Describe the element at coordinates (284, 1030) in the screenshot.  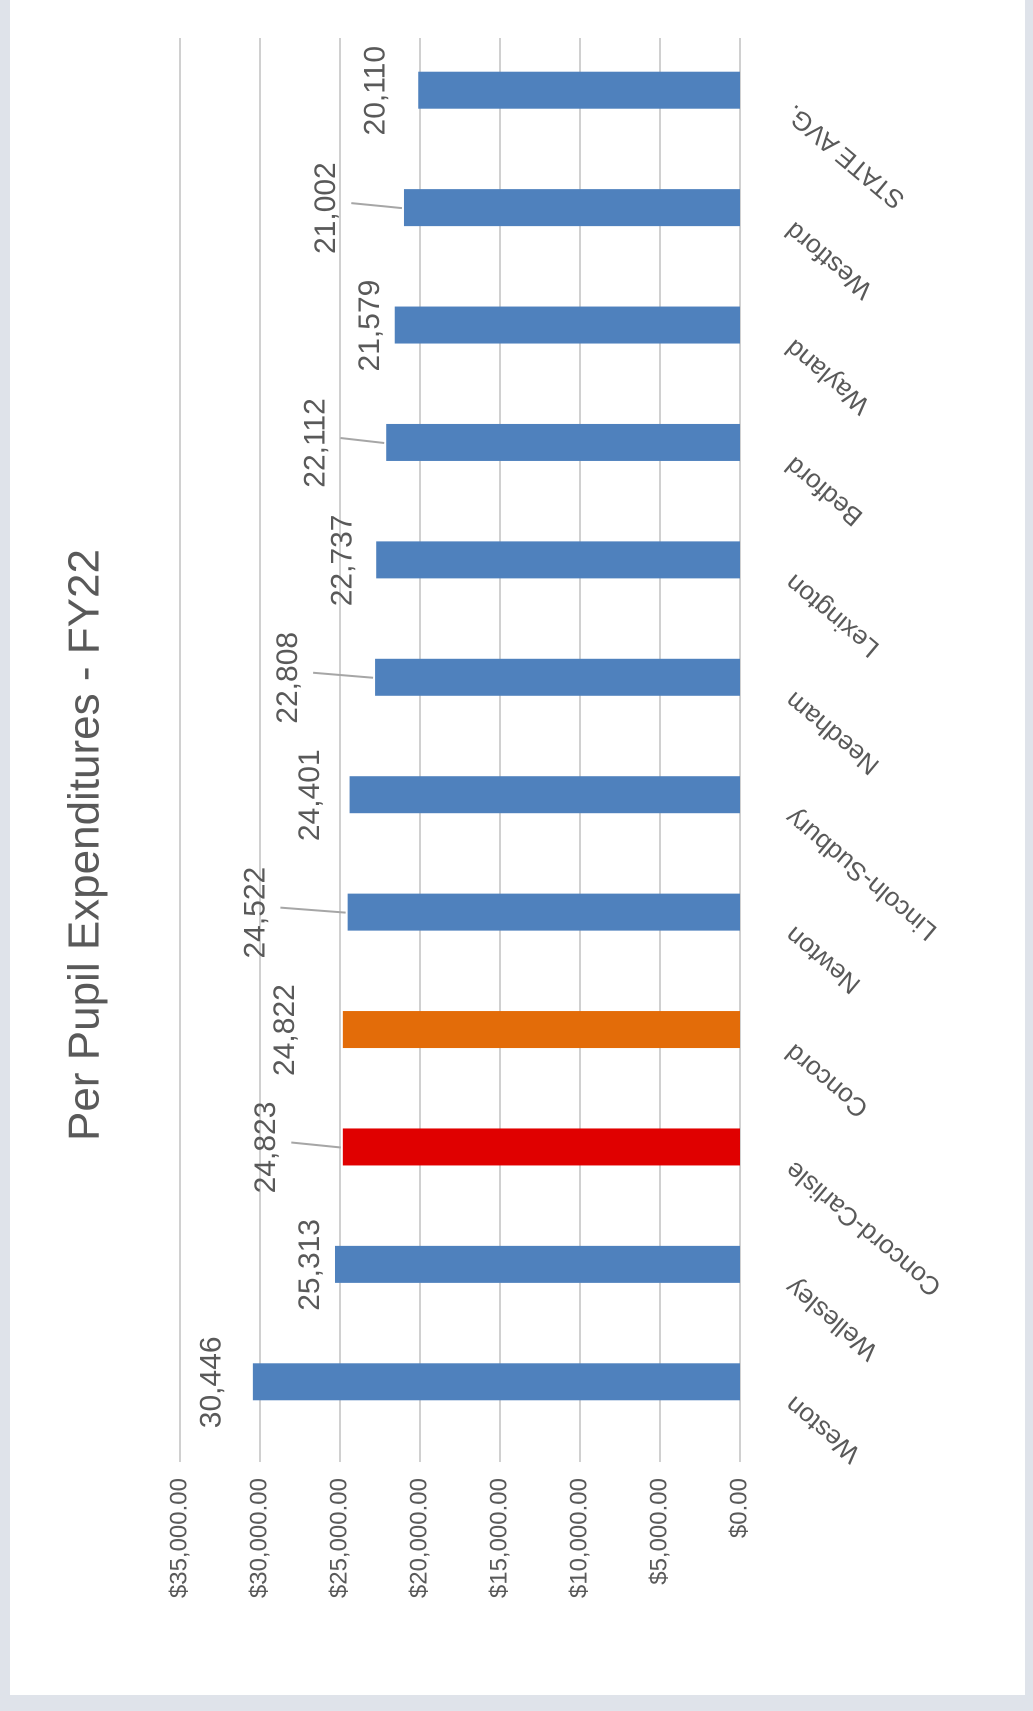
I see `data-label: 24,822` at that location.